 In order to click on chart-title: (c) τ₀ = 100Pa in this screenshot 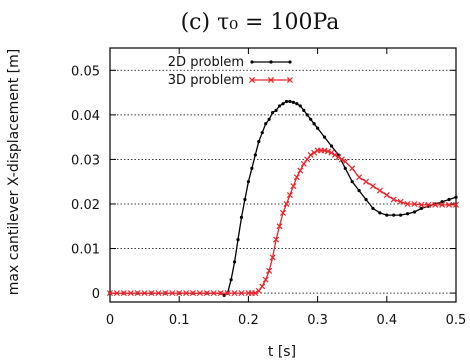, I will do `click(260, 22)`.